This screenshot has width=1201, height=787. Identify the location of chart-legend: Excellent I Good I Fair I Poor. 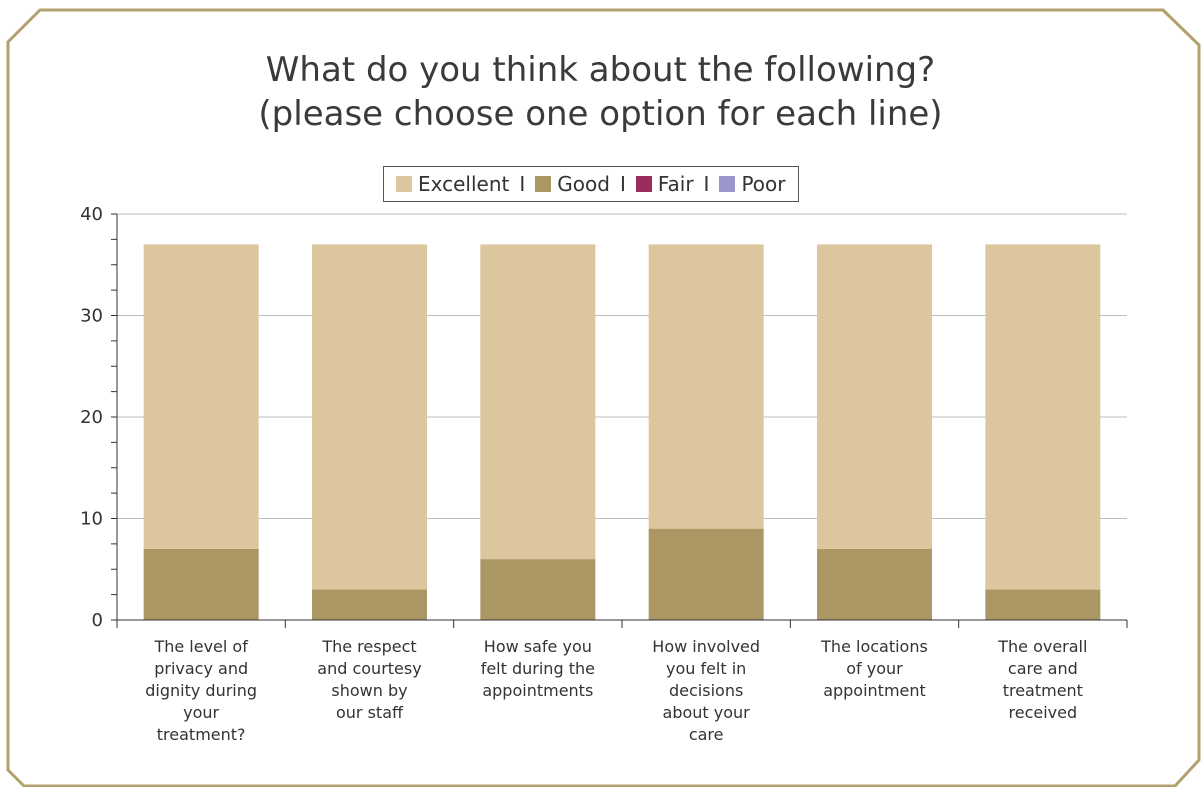
(591, 184).